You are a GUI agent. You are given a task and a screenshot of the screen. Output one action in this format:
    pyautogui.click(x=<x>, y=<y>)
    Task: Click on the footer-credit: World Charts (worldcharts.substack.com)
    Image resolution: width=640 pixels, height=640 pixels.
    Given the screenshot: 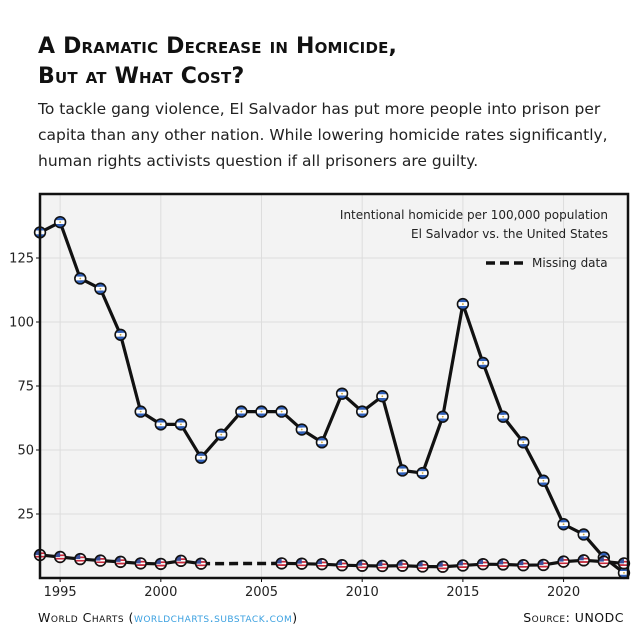 What is the action you would take?
    pyautogui.click(x=168, y=617)
    